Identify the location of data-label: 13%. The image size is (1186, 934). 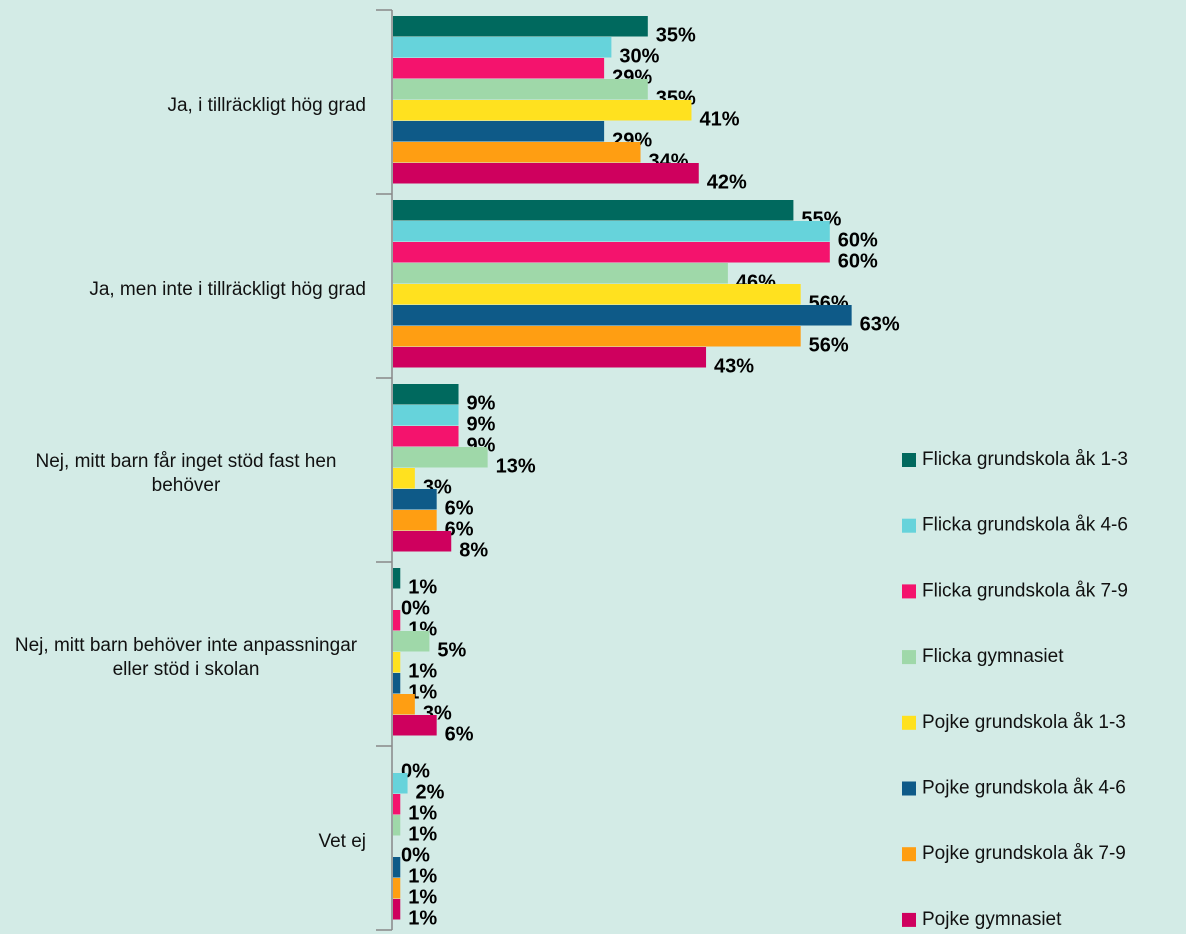
(516, 467).